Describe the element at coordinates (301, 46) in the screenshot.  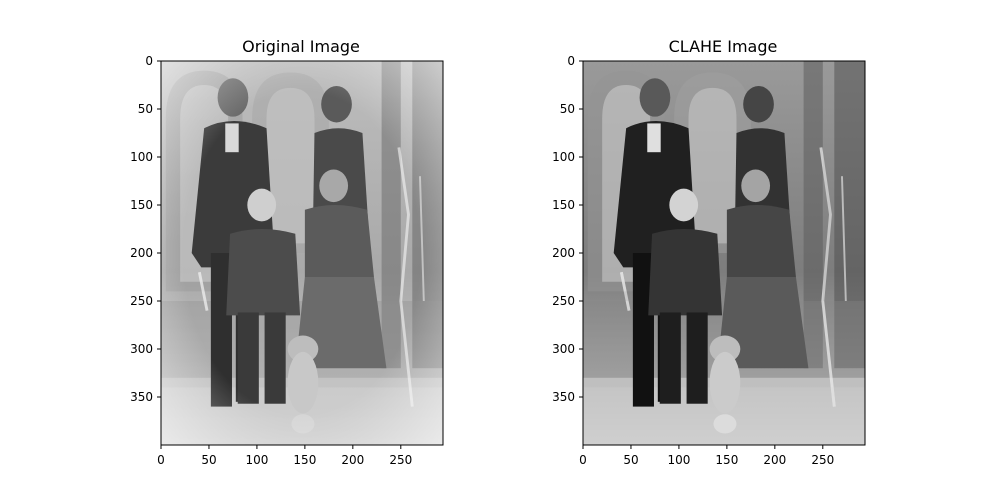
I see `panel-title-original: Original Image` at that location.